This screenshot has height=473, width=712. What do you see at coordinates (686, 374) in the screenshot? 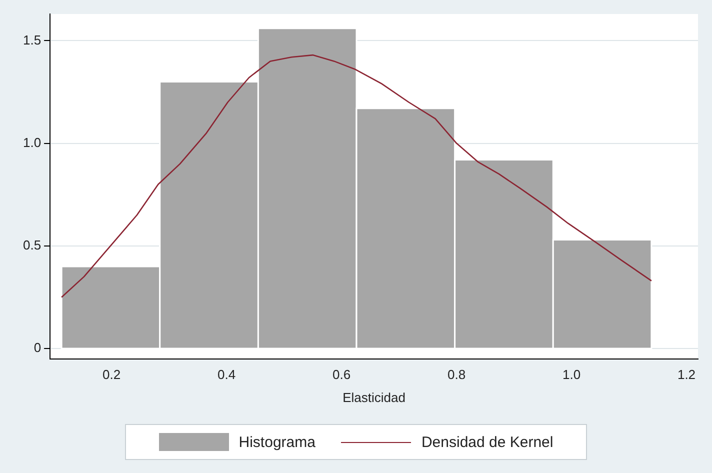
I see `x-tick-label: 1.2` at bounding box center [686, 374].